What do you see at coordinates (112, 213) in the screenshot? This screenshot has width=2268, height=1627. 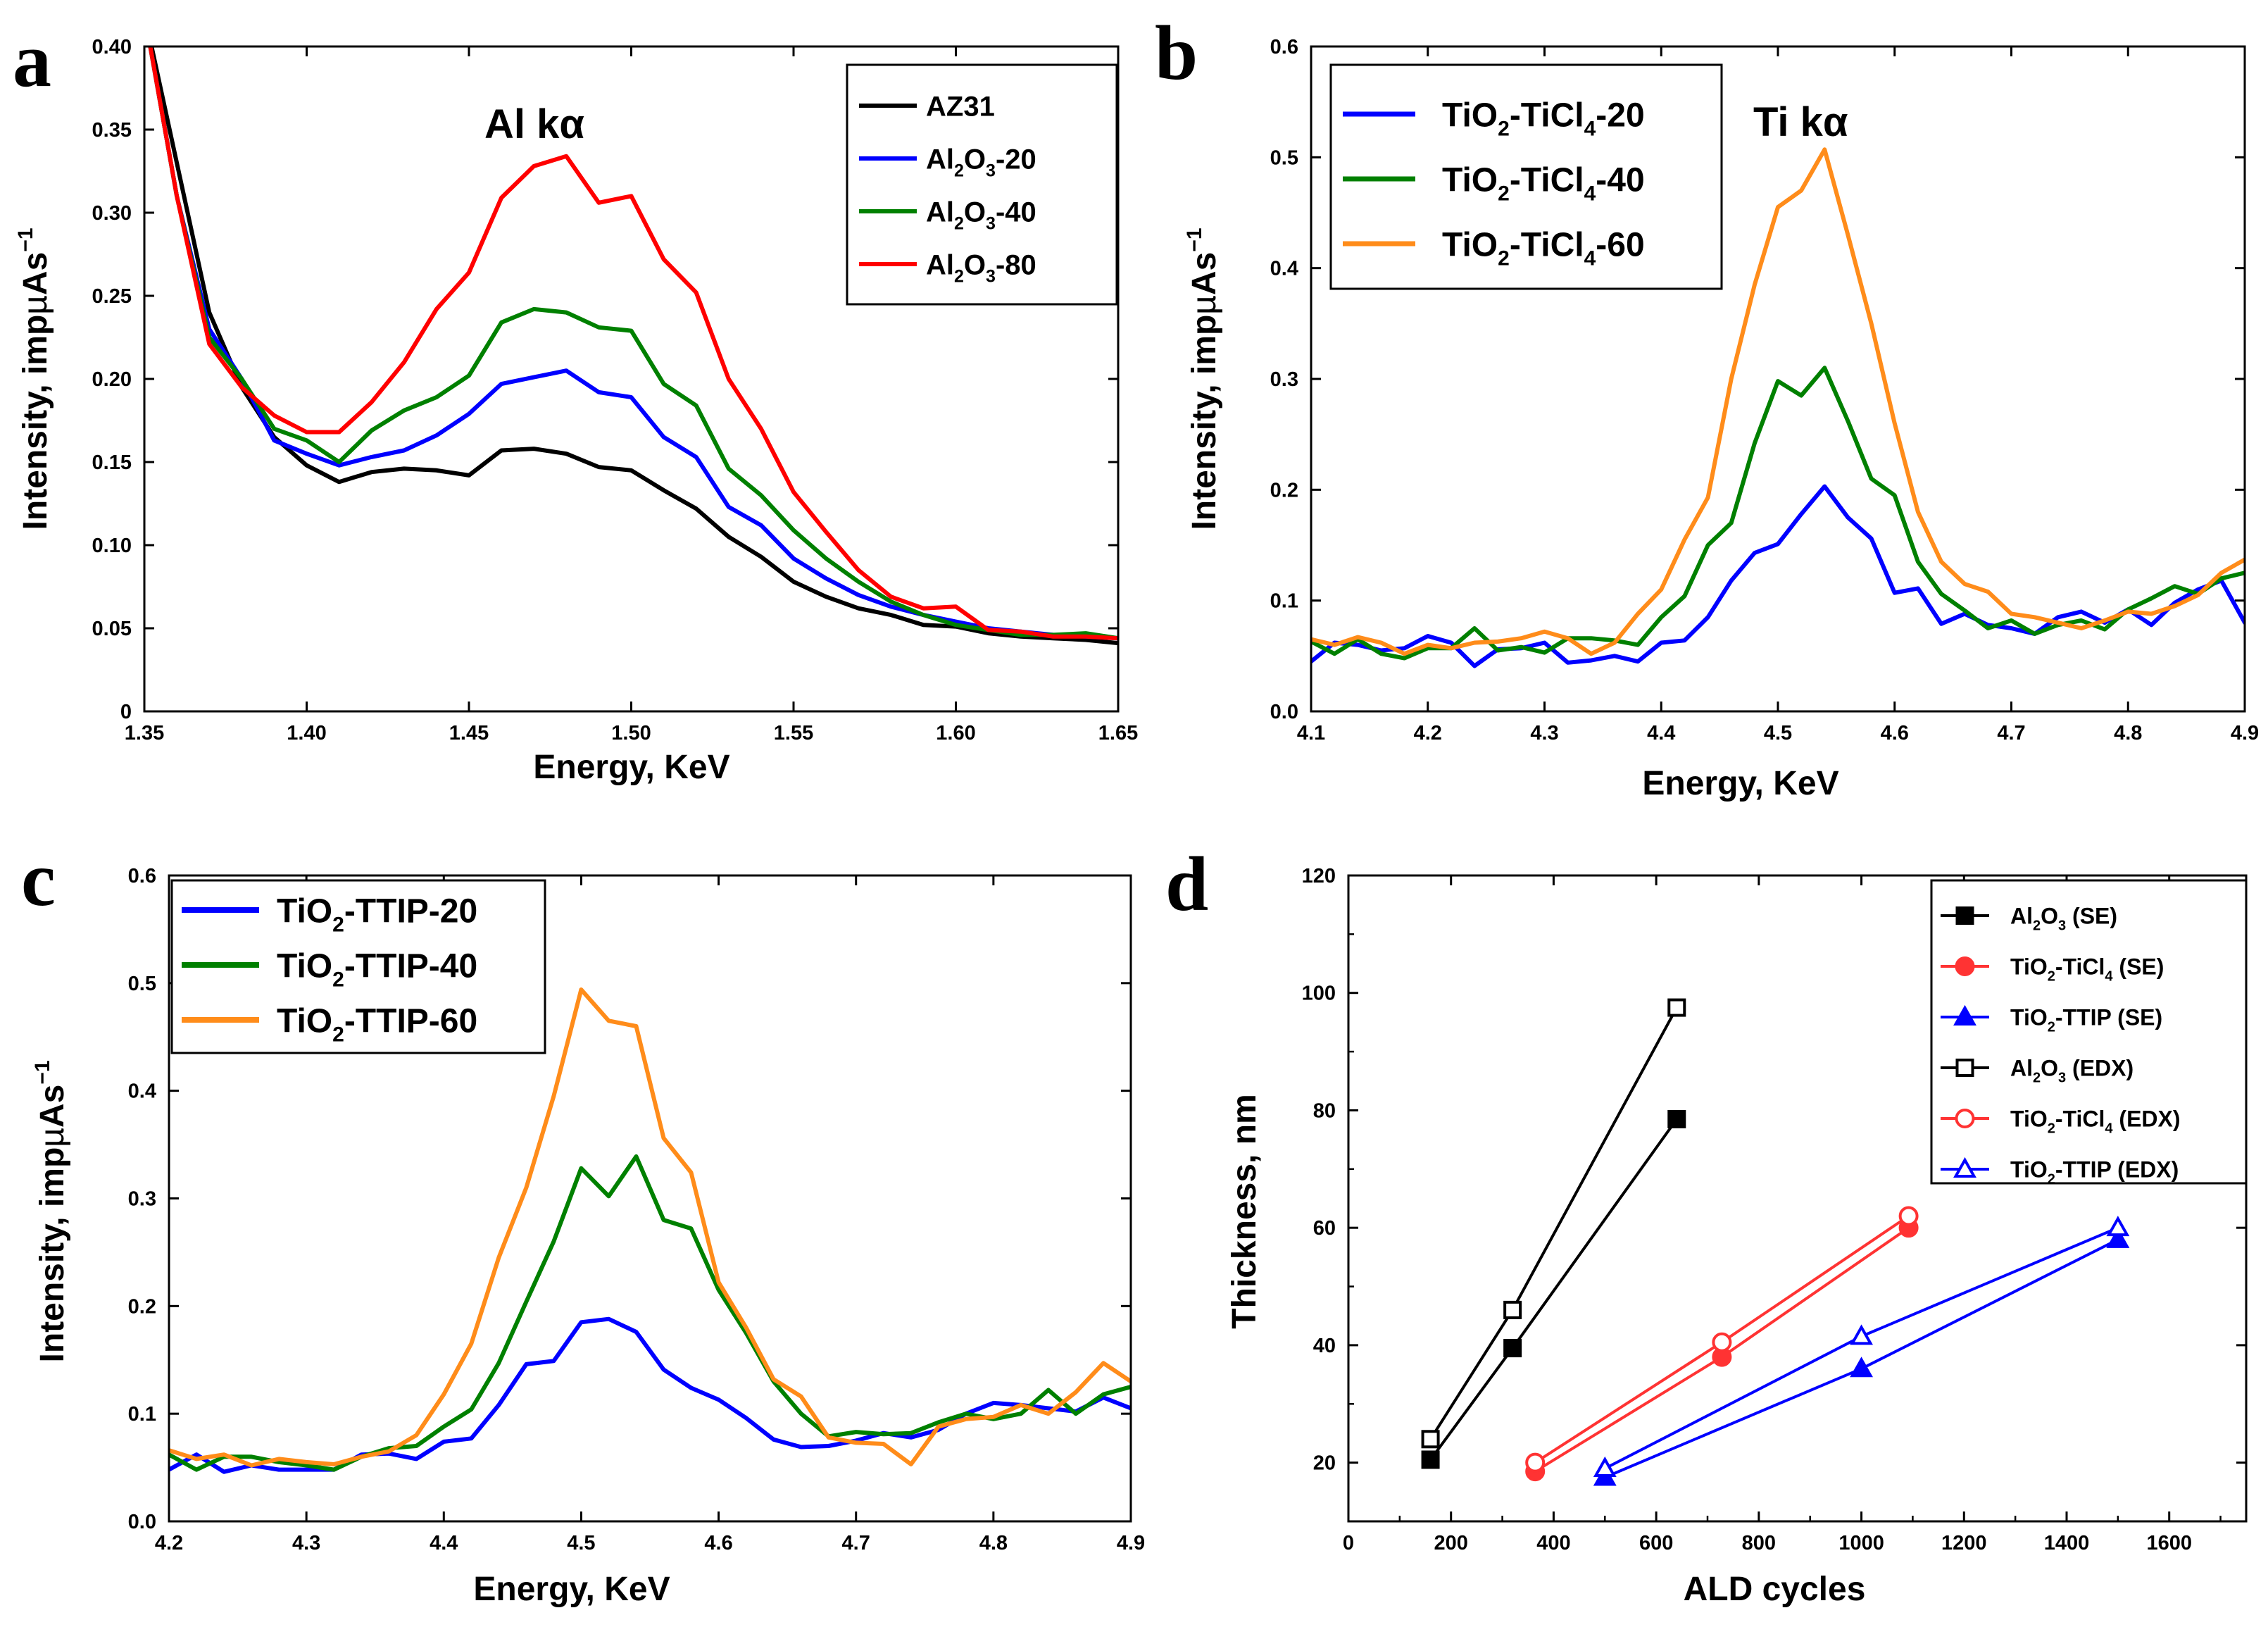 I see `y-tick-label: 0.30` at bounding box center [112, 213].